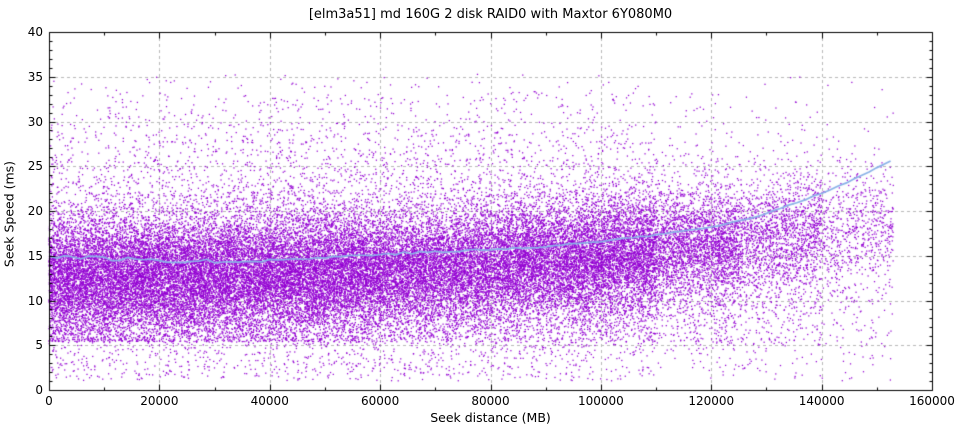 The image size is (960, 432). What do you see at coordinates (35, 121) in the screenshot?
I see `y-tick-label: 30` at bounding box center [35, 121].